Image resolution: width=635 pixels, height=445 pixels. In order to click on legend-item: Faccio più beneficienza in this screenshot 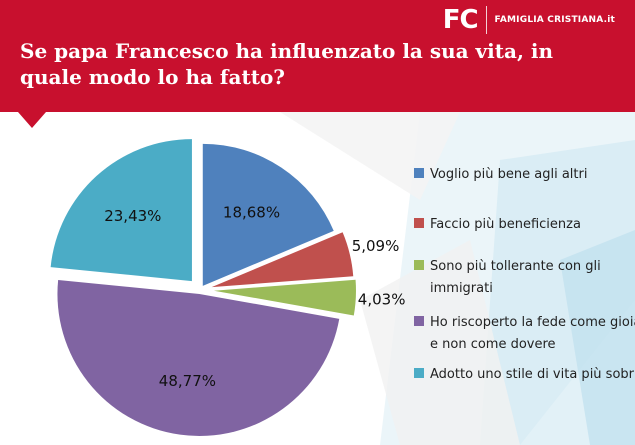, I will do `click(524, 224)`.